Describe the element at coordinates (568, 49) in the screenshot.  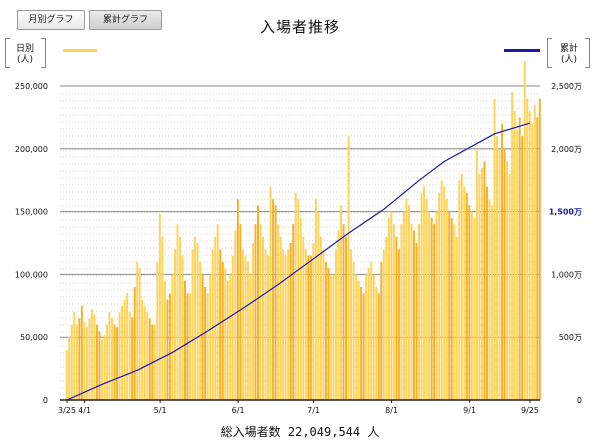
I see `right-axis-label-line1: 累計` at that location.